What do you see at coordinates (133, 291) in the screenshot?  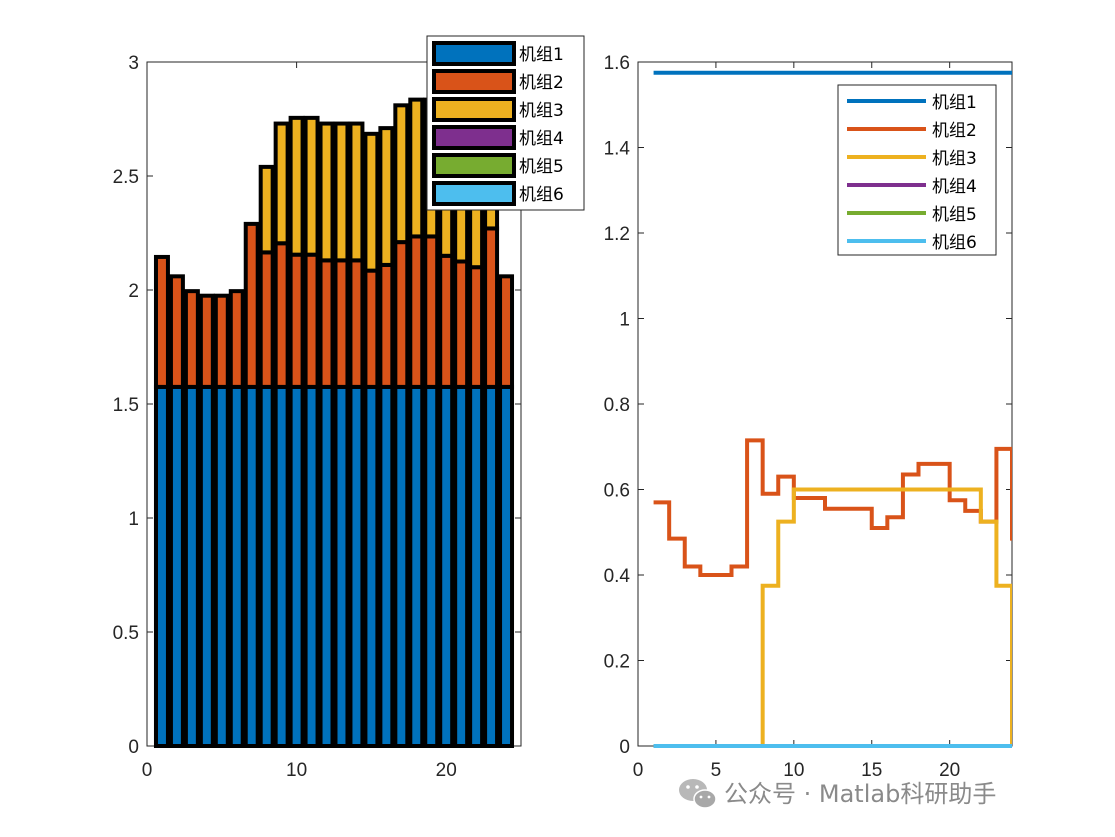 I see `y-tick-label: 2` at bounding box center [133, 291].